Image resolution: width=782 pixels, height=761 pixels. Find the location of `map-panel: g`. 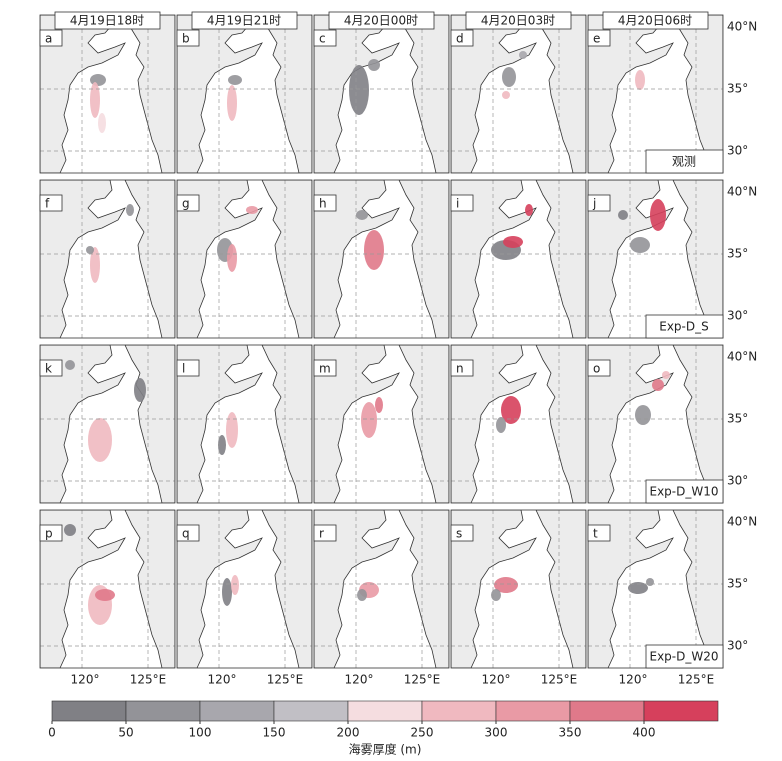

map-panel: g is located at coordinates (244, 259).